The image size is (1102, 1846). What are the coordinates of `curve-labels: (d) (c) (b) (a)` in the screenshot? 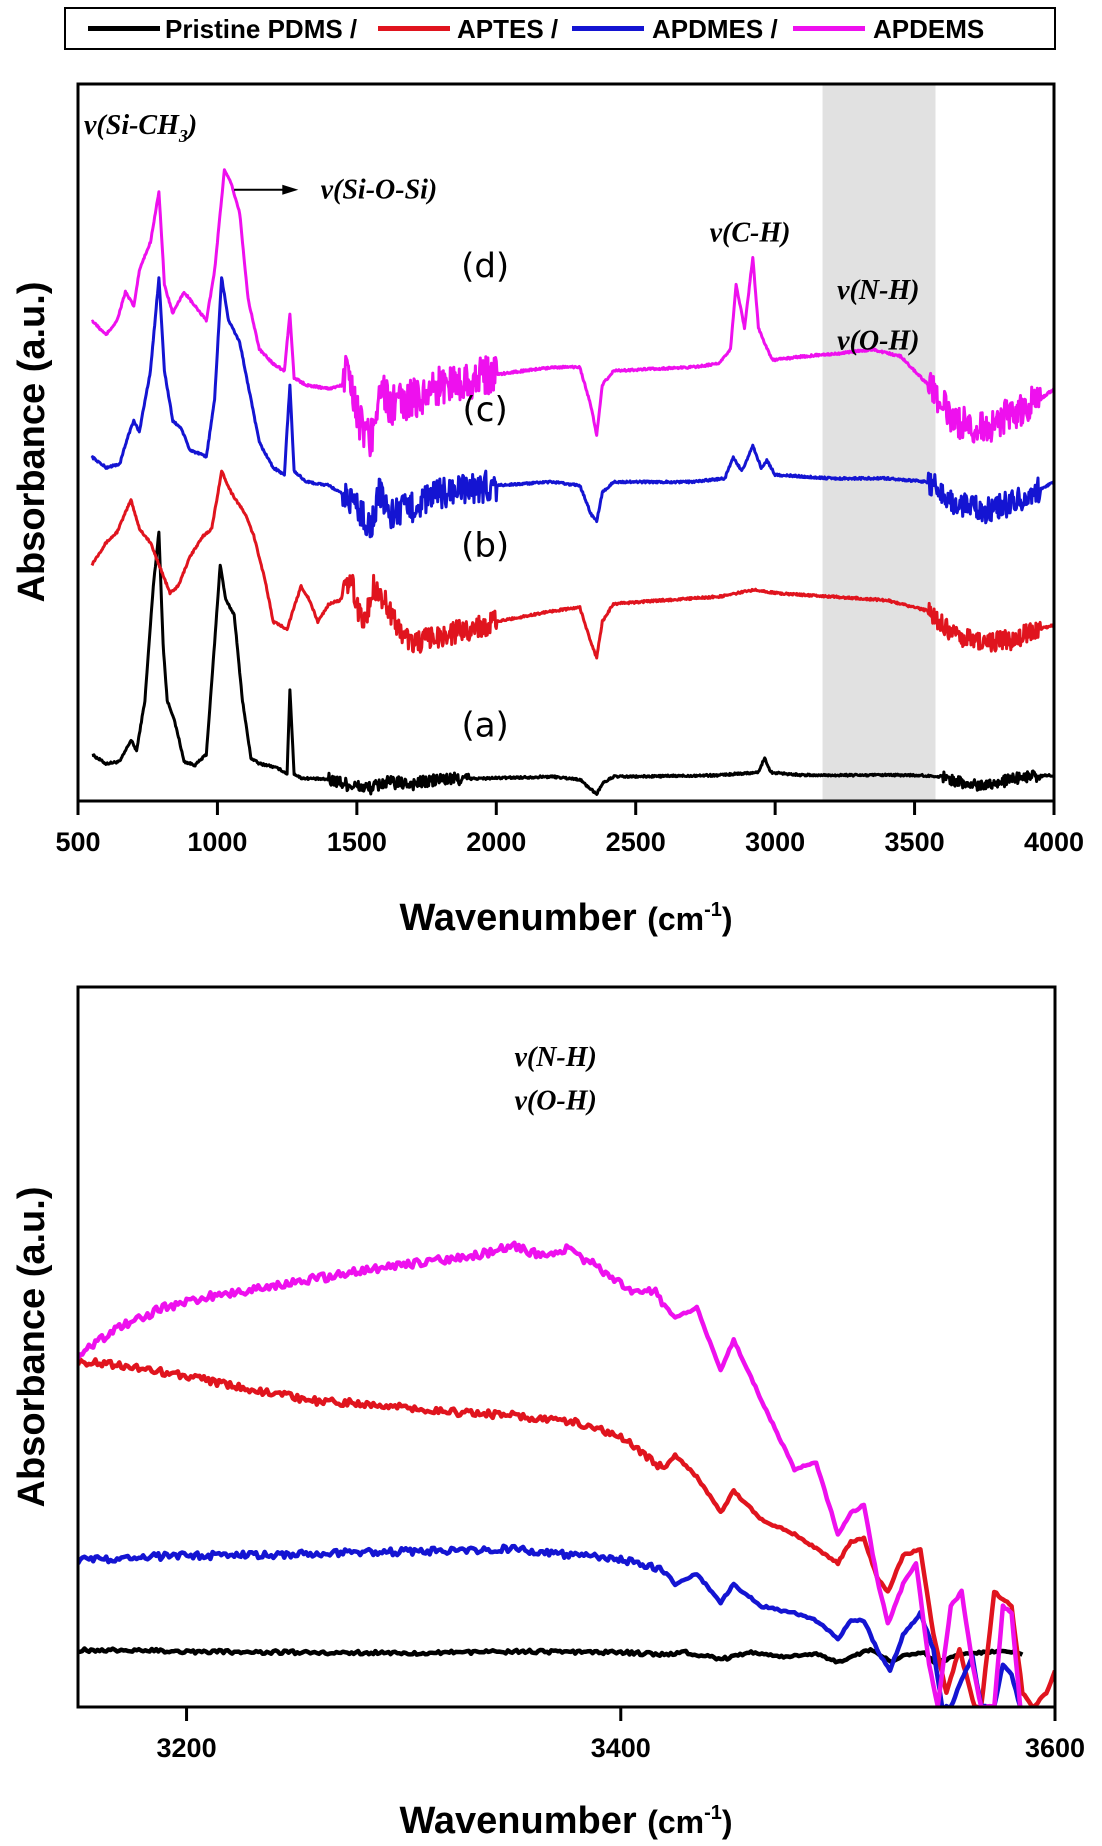 It's located at (485, 496).